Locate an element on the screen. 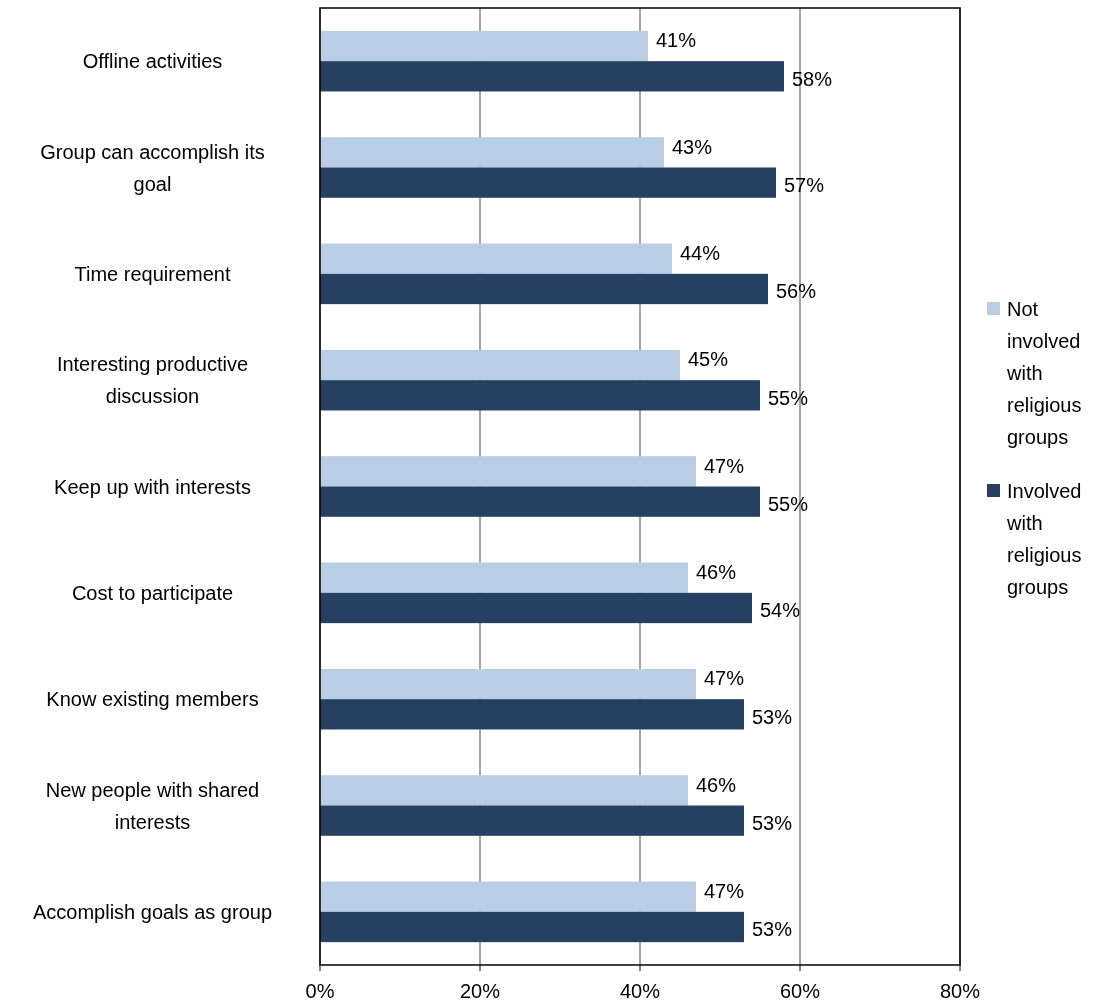 The width and height of the screenshot is (1104, 1008). legend-label: Not involved with religious groups is located at coordinates (1044, 373).